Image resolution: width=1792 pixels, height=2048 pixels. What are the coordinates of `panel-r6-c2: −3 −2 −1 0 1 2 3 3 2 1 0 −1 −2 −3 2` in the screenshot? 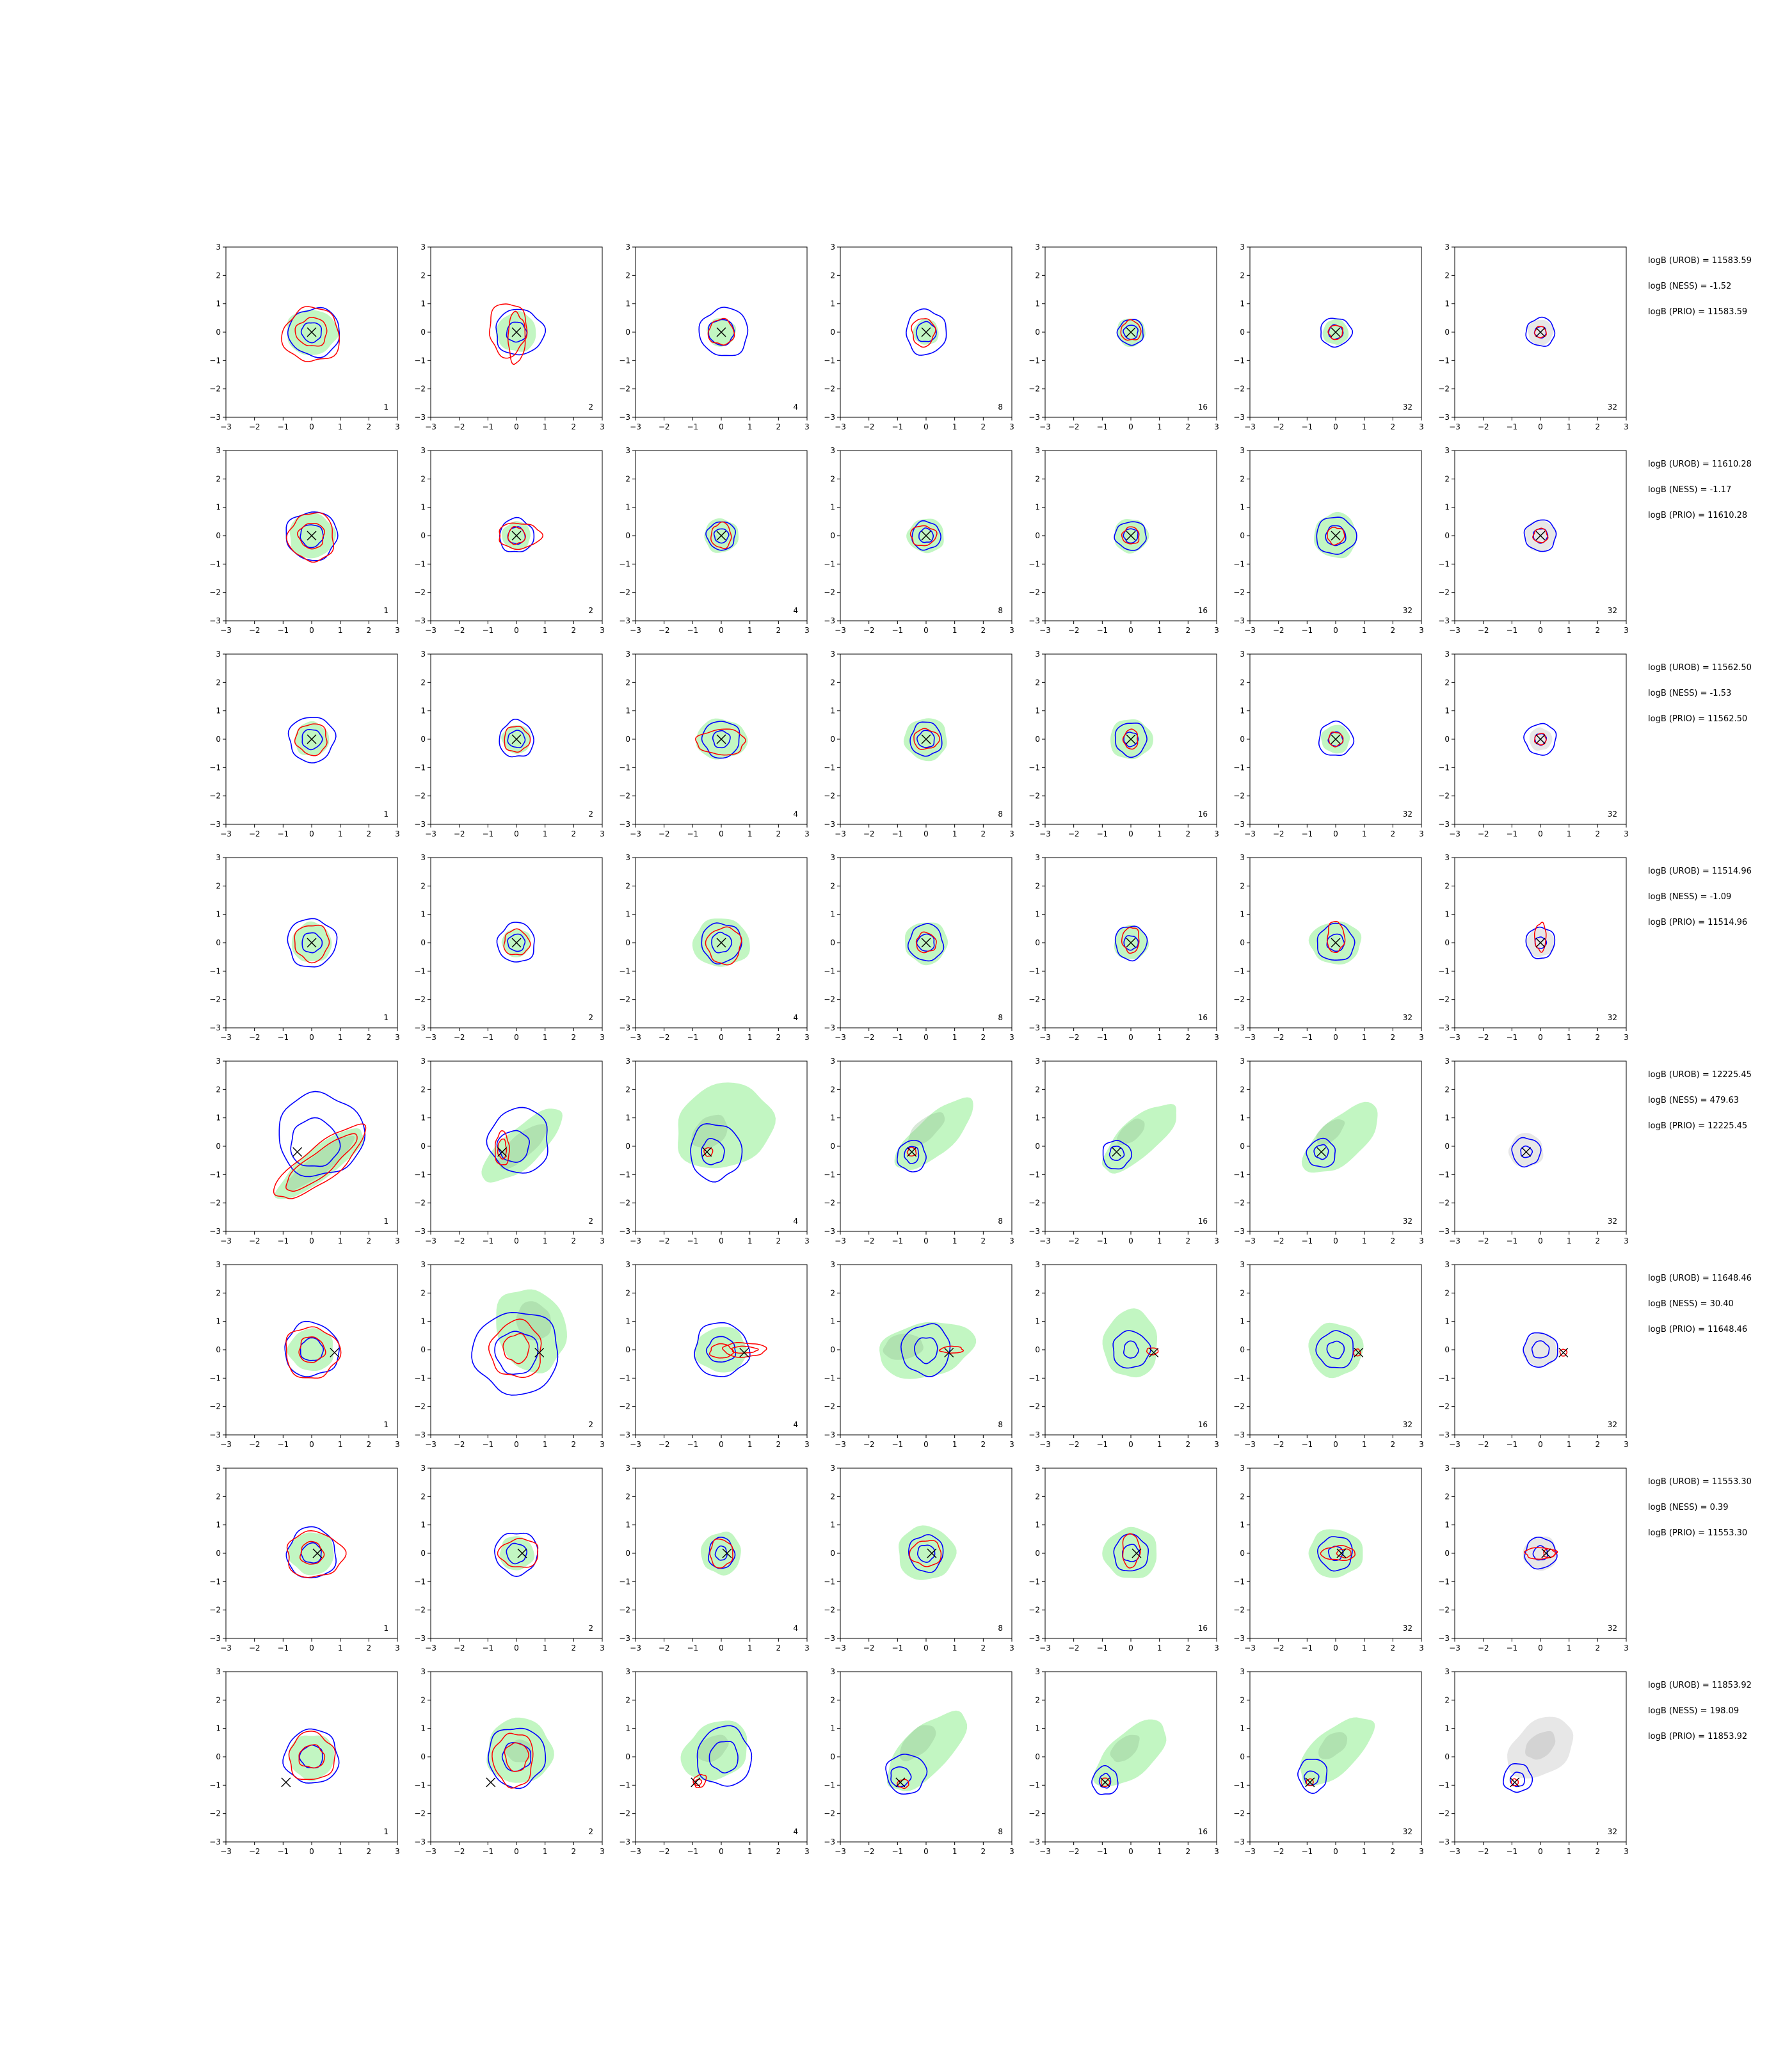 It's located at (509, 1354).